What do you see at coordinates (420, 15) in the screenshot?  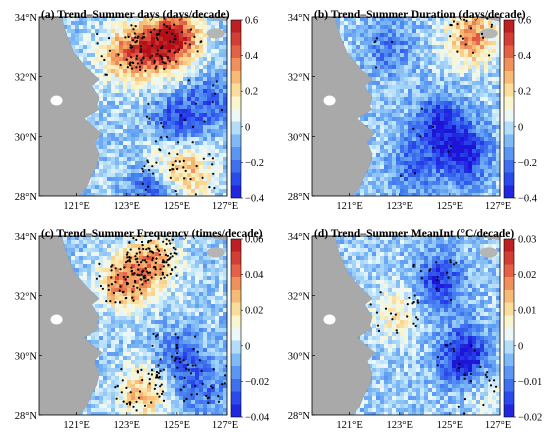 I see `panel-title: (b) Trend–Summer Duration (days/decade)` at bounding box center [420, 15].